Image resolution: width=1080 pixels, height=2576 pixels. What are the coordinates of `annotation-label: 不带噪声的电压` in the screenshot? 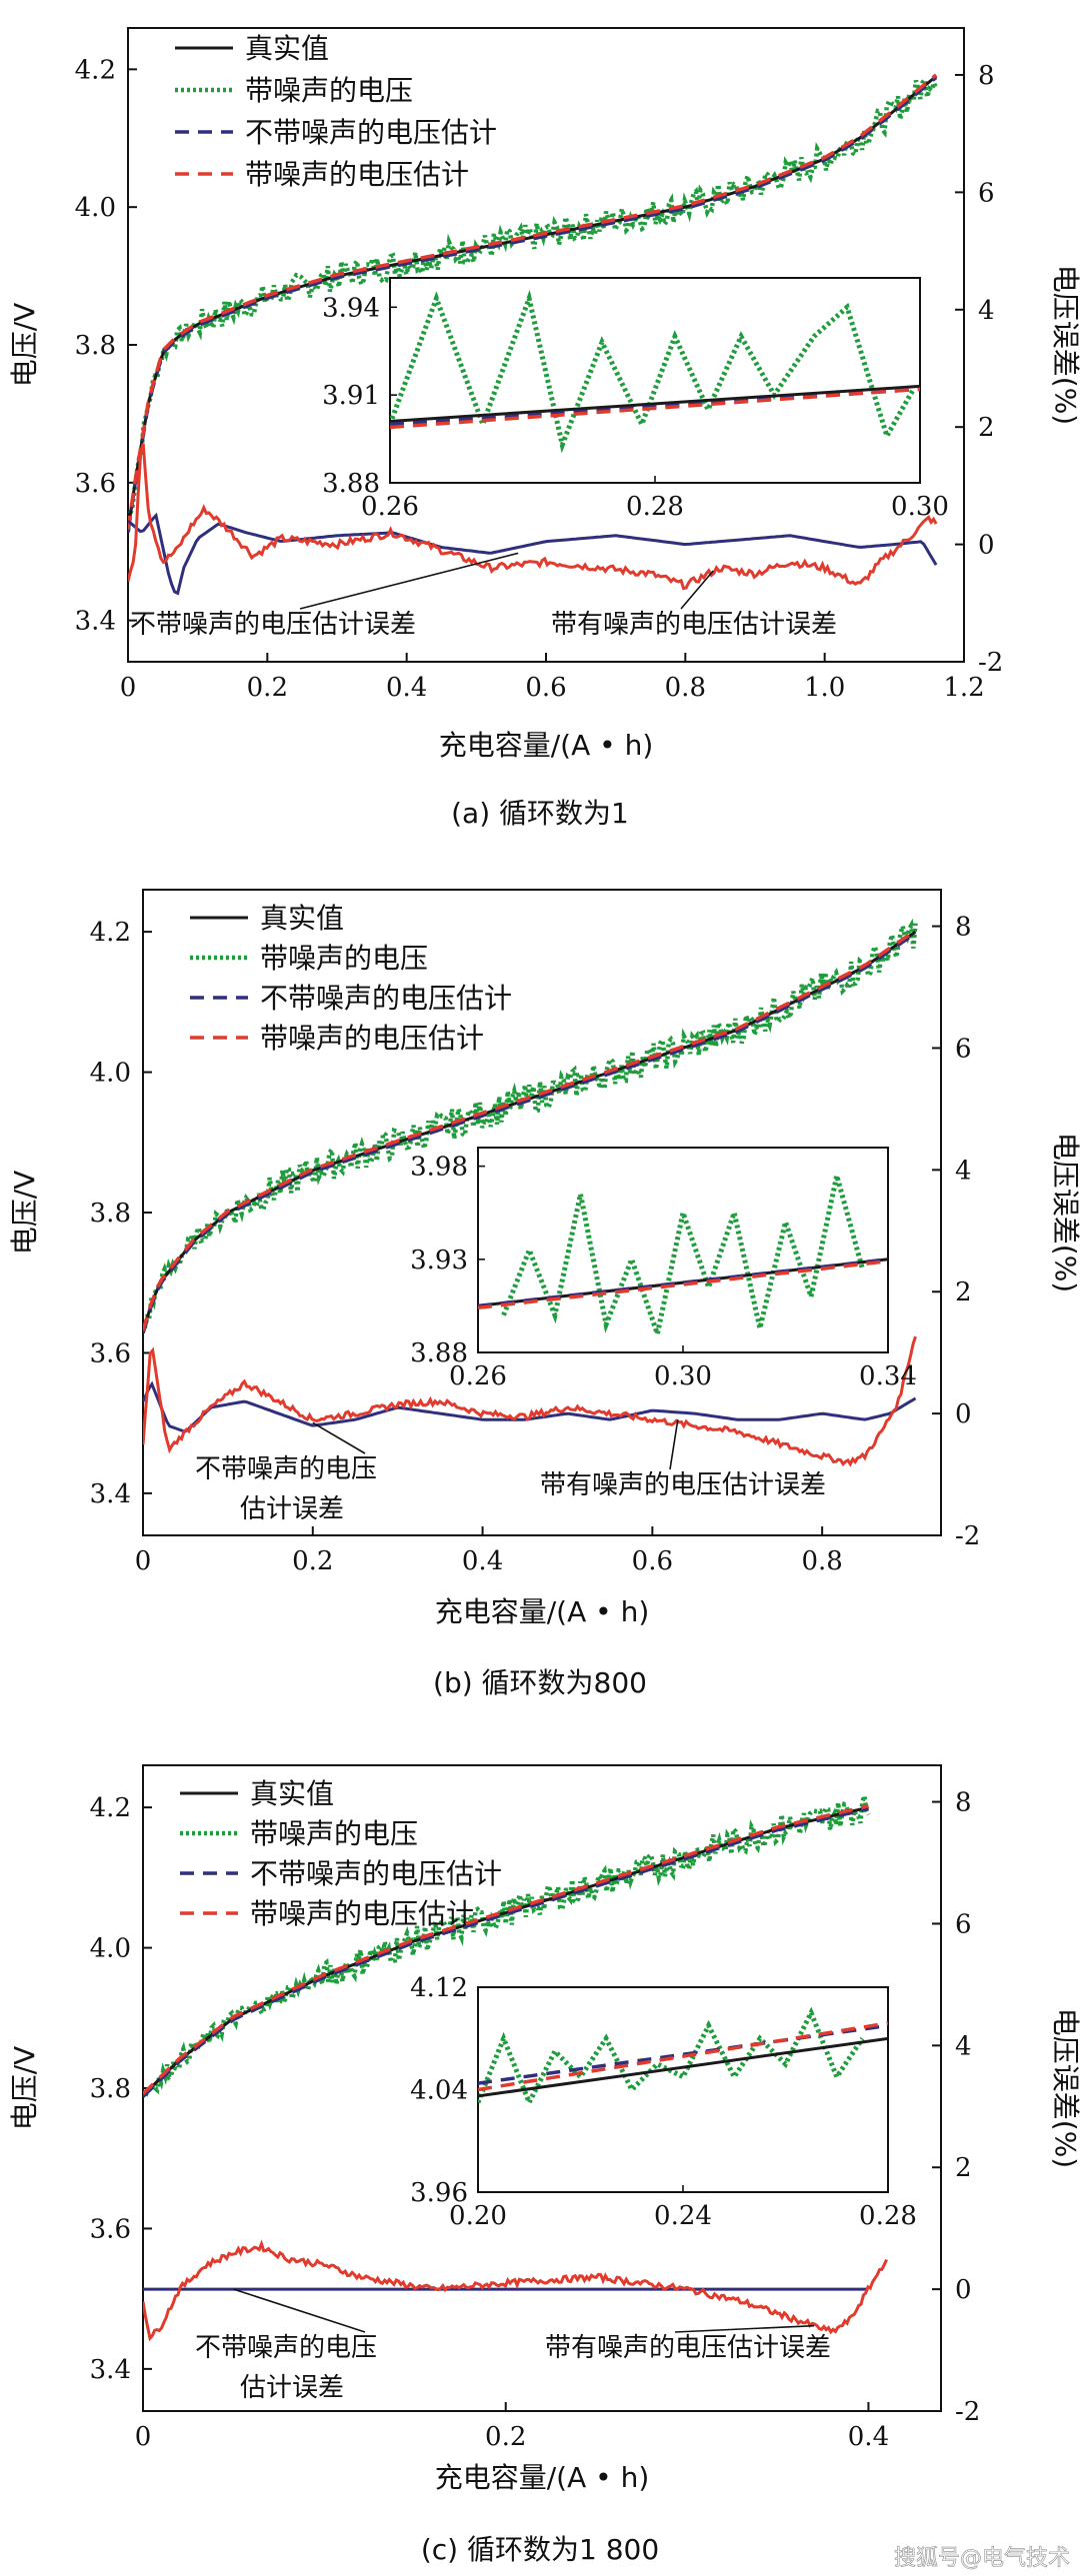 It's located at (286, 1469).